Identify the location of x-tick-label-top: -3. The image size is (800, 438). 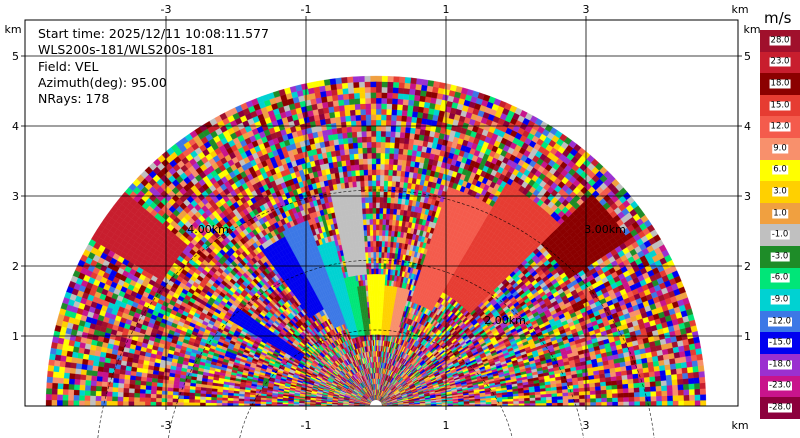
(166, 9).